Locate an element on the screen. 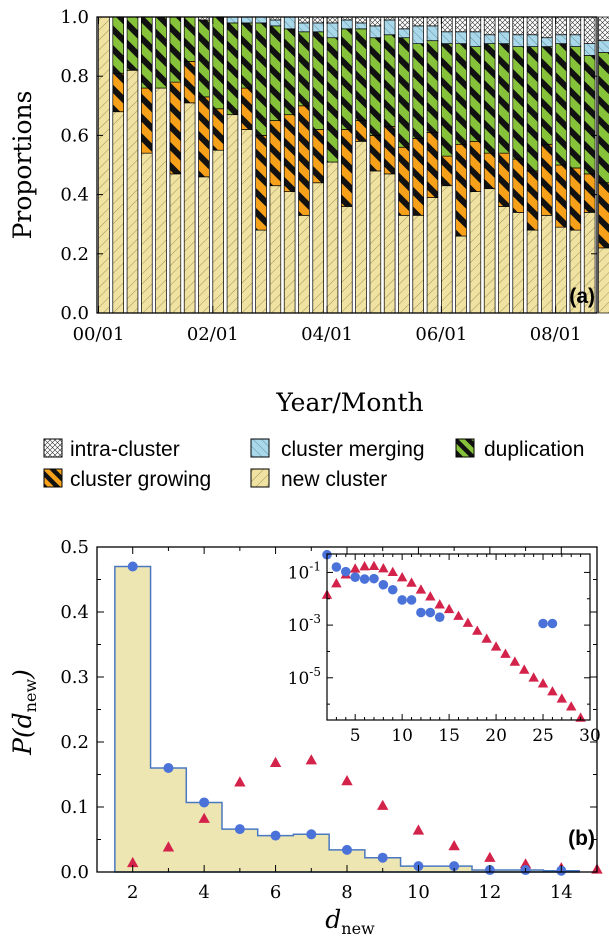  x-tick-label-b: 2 is located at coordinates (132, 892).